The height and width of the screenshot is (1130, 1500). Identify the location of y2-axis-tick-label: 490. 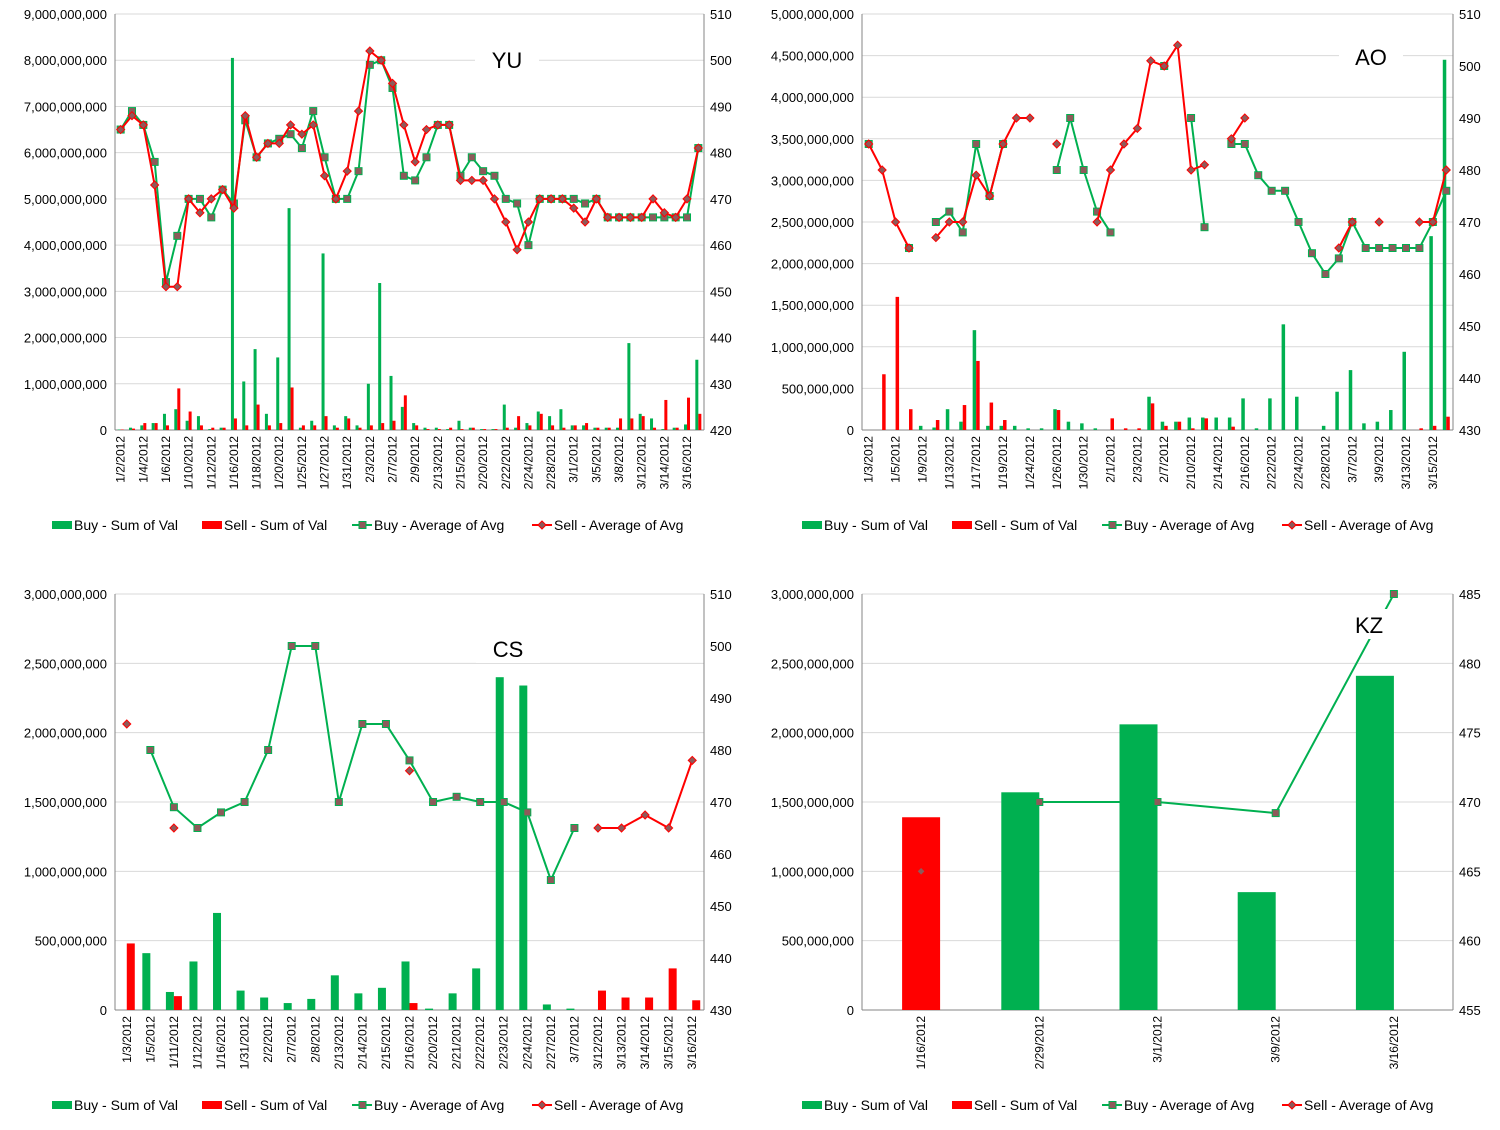
(1470, 118).